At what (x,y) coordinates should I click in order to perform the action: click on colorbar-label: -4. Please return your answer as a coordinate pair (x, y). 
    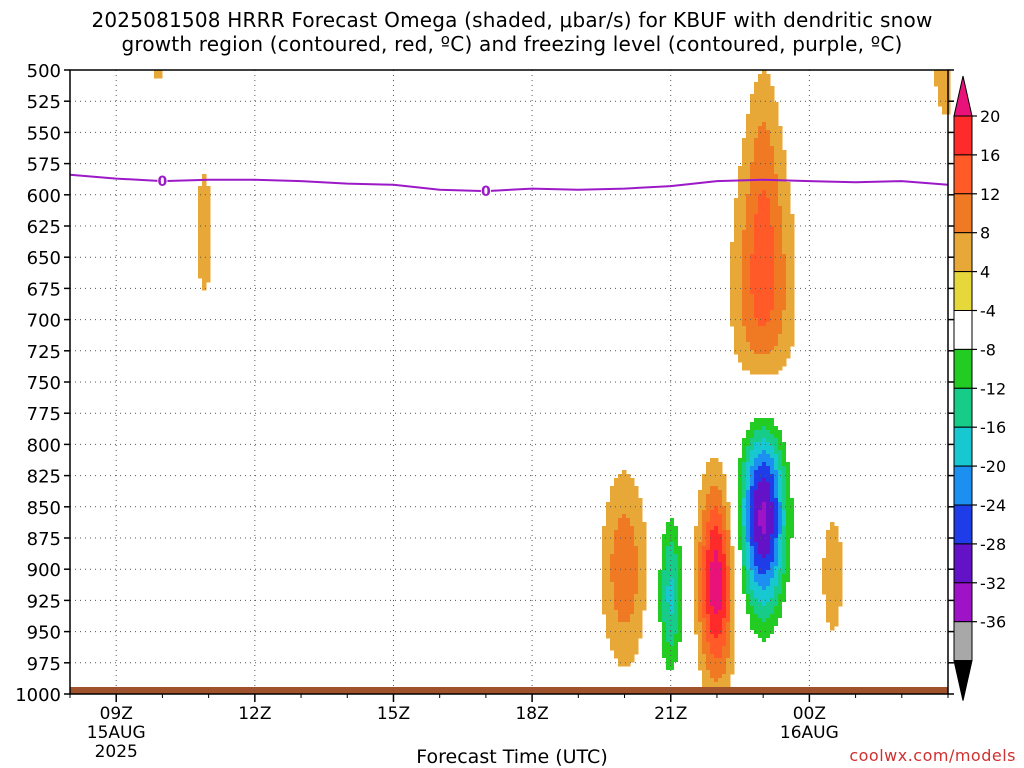
    Looking at the image, I should click on (988, 311).